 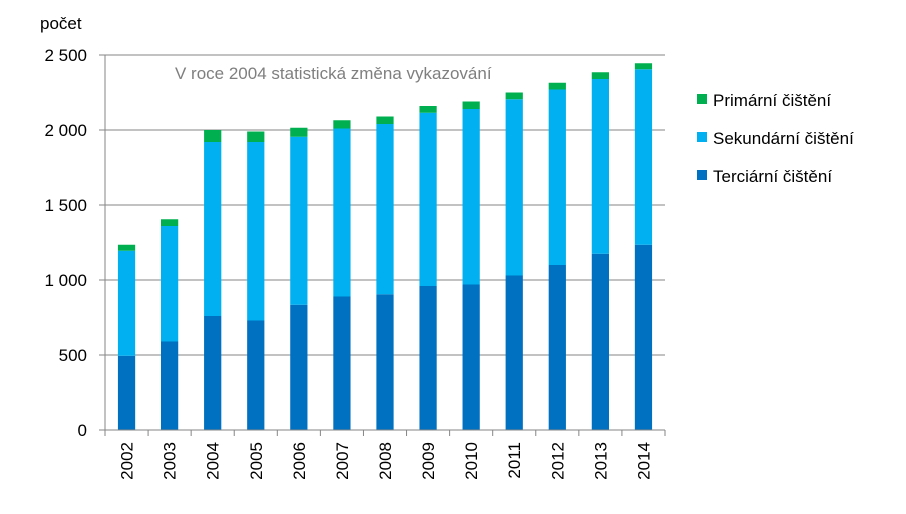 What do you see at coordinates (65, 205) in the screenshot?
I see `y-tick-label: 1 500` at bounding box center [65, 205].